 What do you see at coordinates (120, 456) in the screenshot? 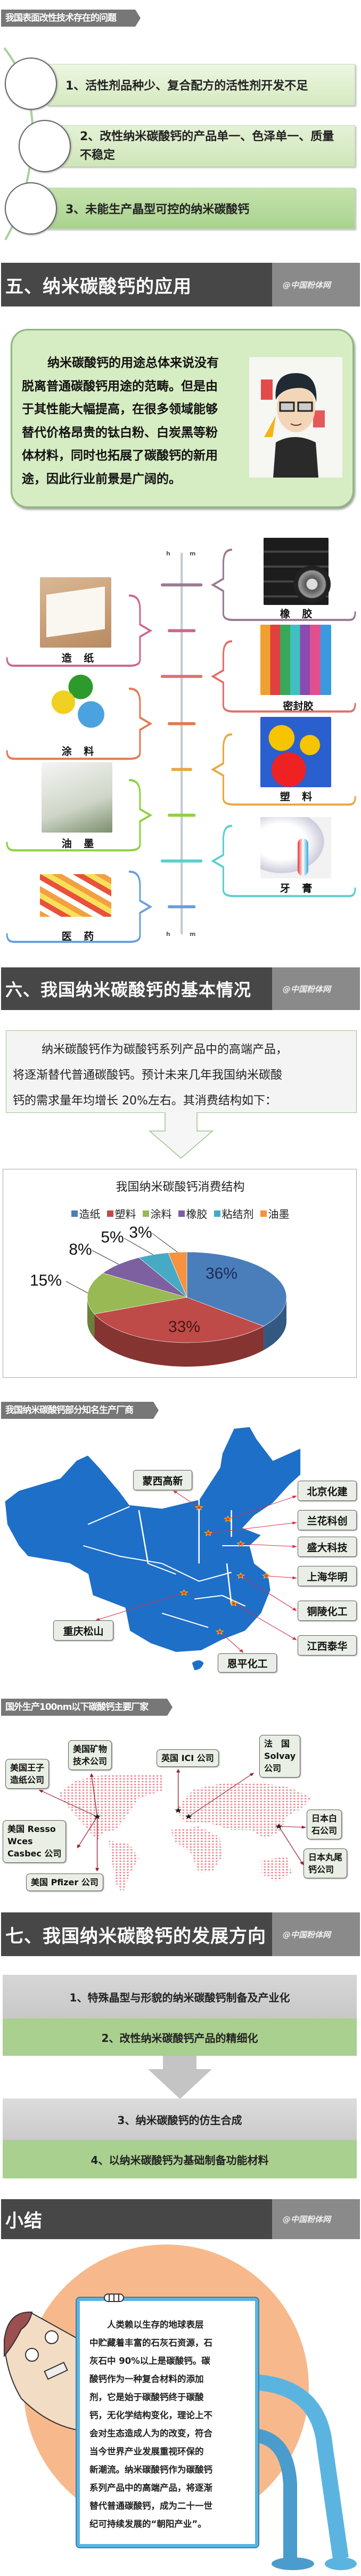
I see `intro-line: 体材料，同时也拓展了碳酸钙的新用` at bounding box center [120, 456].